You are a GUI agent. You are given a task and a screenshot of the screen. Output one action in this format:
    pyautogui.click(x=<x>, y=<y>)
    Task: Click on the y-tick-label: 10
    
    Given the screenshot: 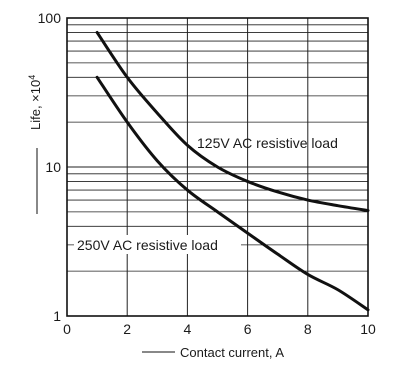 What is the action you would take?
    pyautogui.click(x=53, y=167)
    